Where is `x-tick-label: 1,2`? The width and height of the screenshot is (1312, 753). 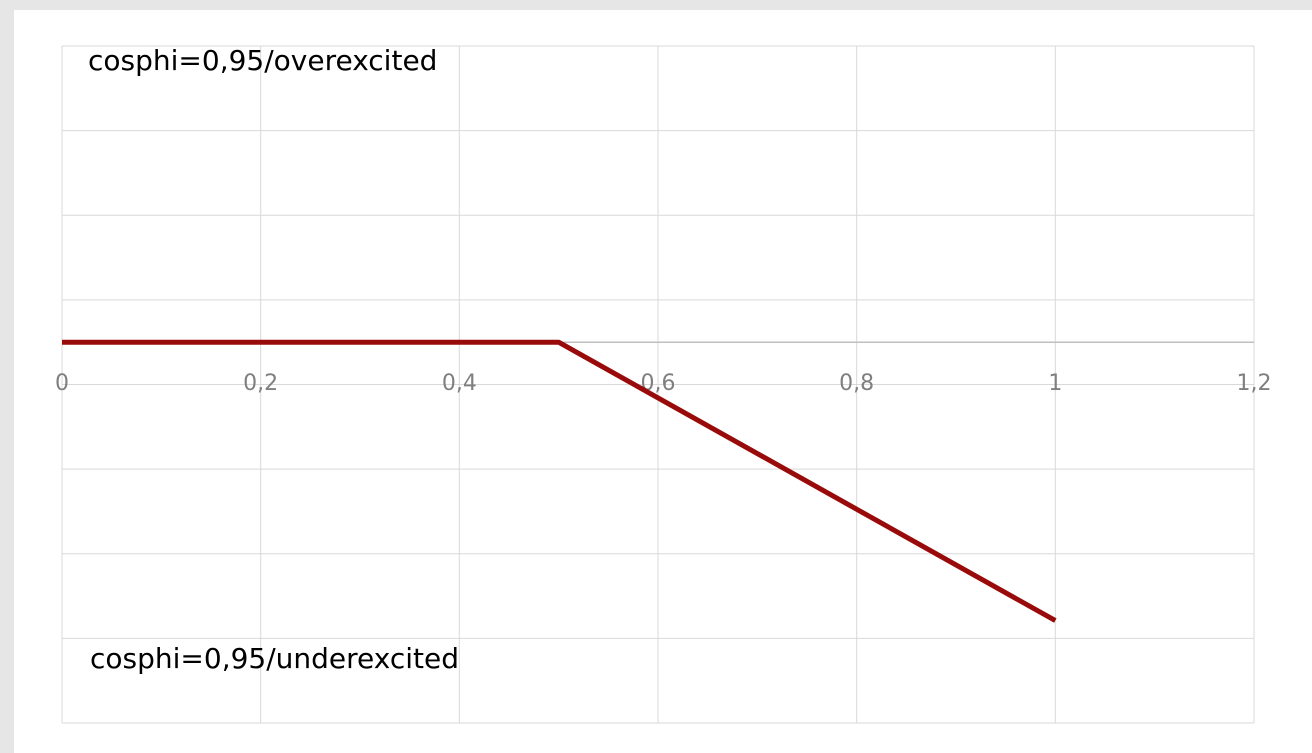
x-tick-label: 1,2 is located at coordinates (1254, 383).